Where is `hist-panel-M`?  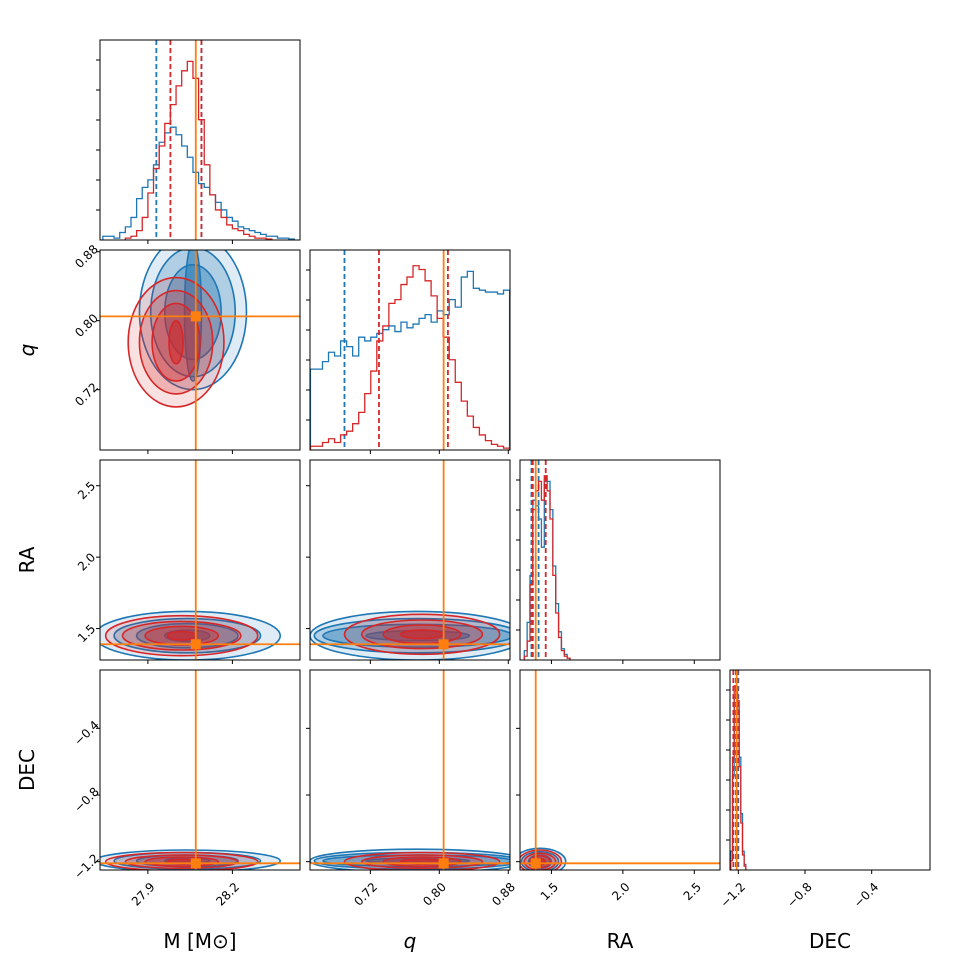
hist-panel-M is located at coordinates (199, 140).